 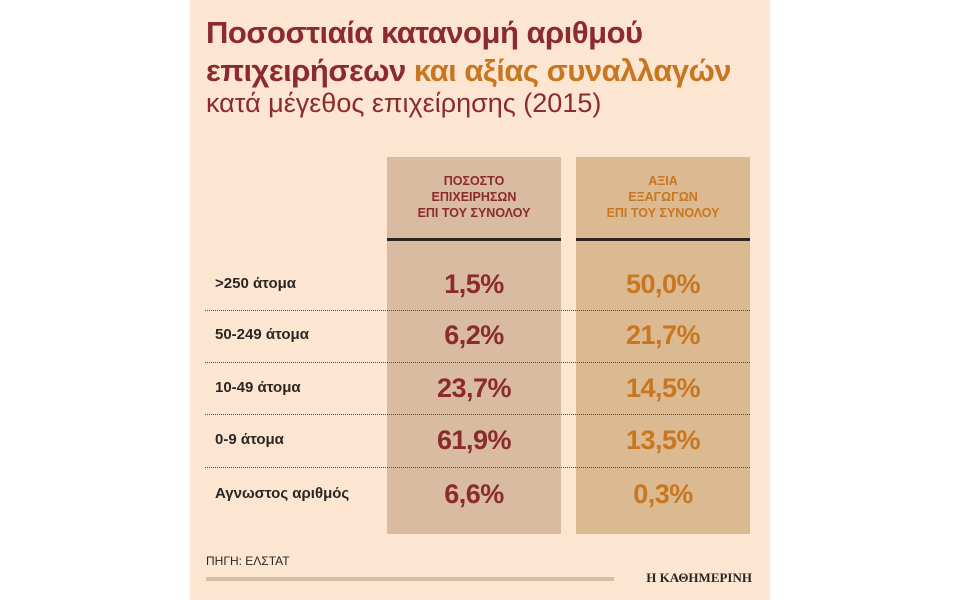 What do you see at coordinates (663, 197) in the screenshot?
I see `column-header: ΑΞΙΑ ΕΞΑΓΩΓΩΝ ΕΠΙ ΤΟΥ ΣΥΝΟΛΟΥ` at bounding box center [663, 197].